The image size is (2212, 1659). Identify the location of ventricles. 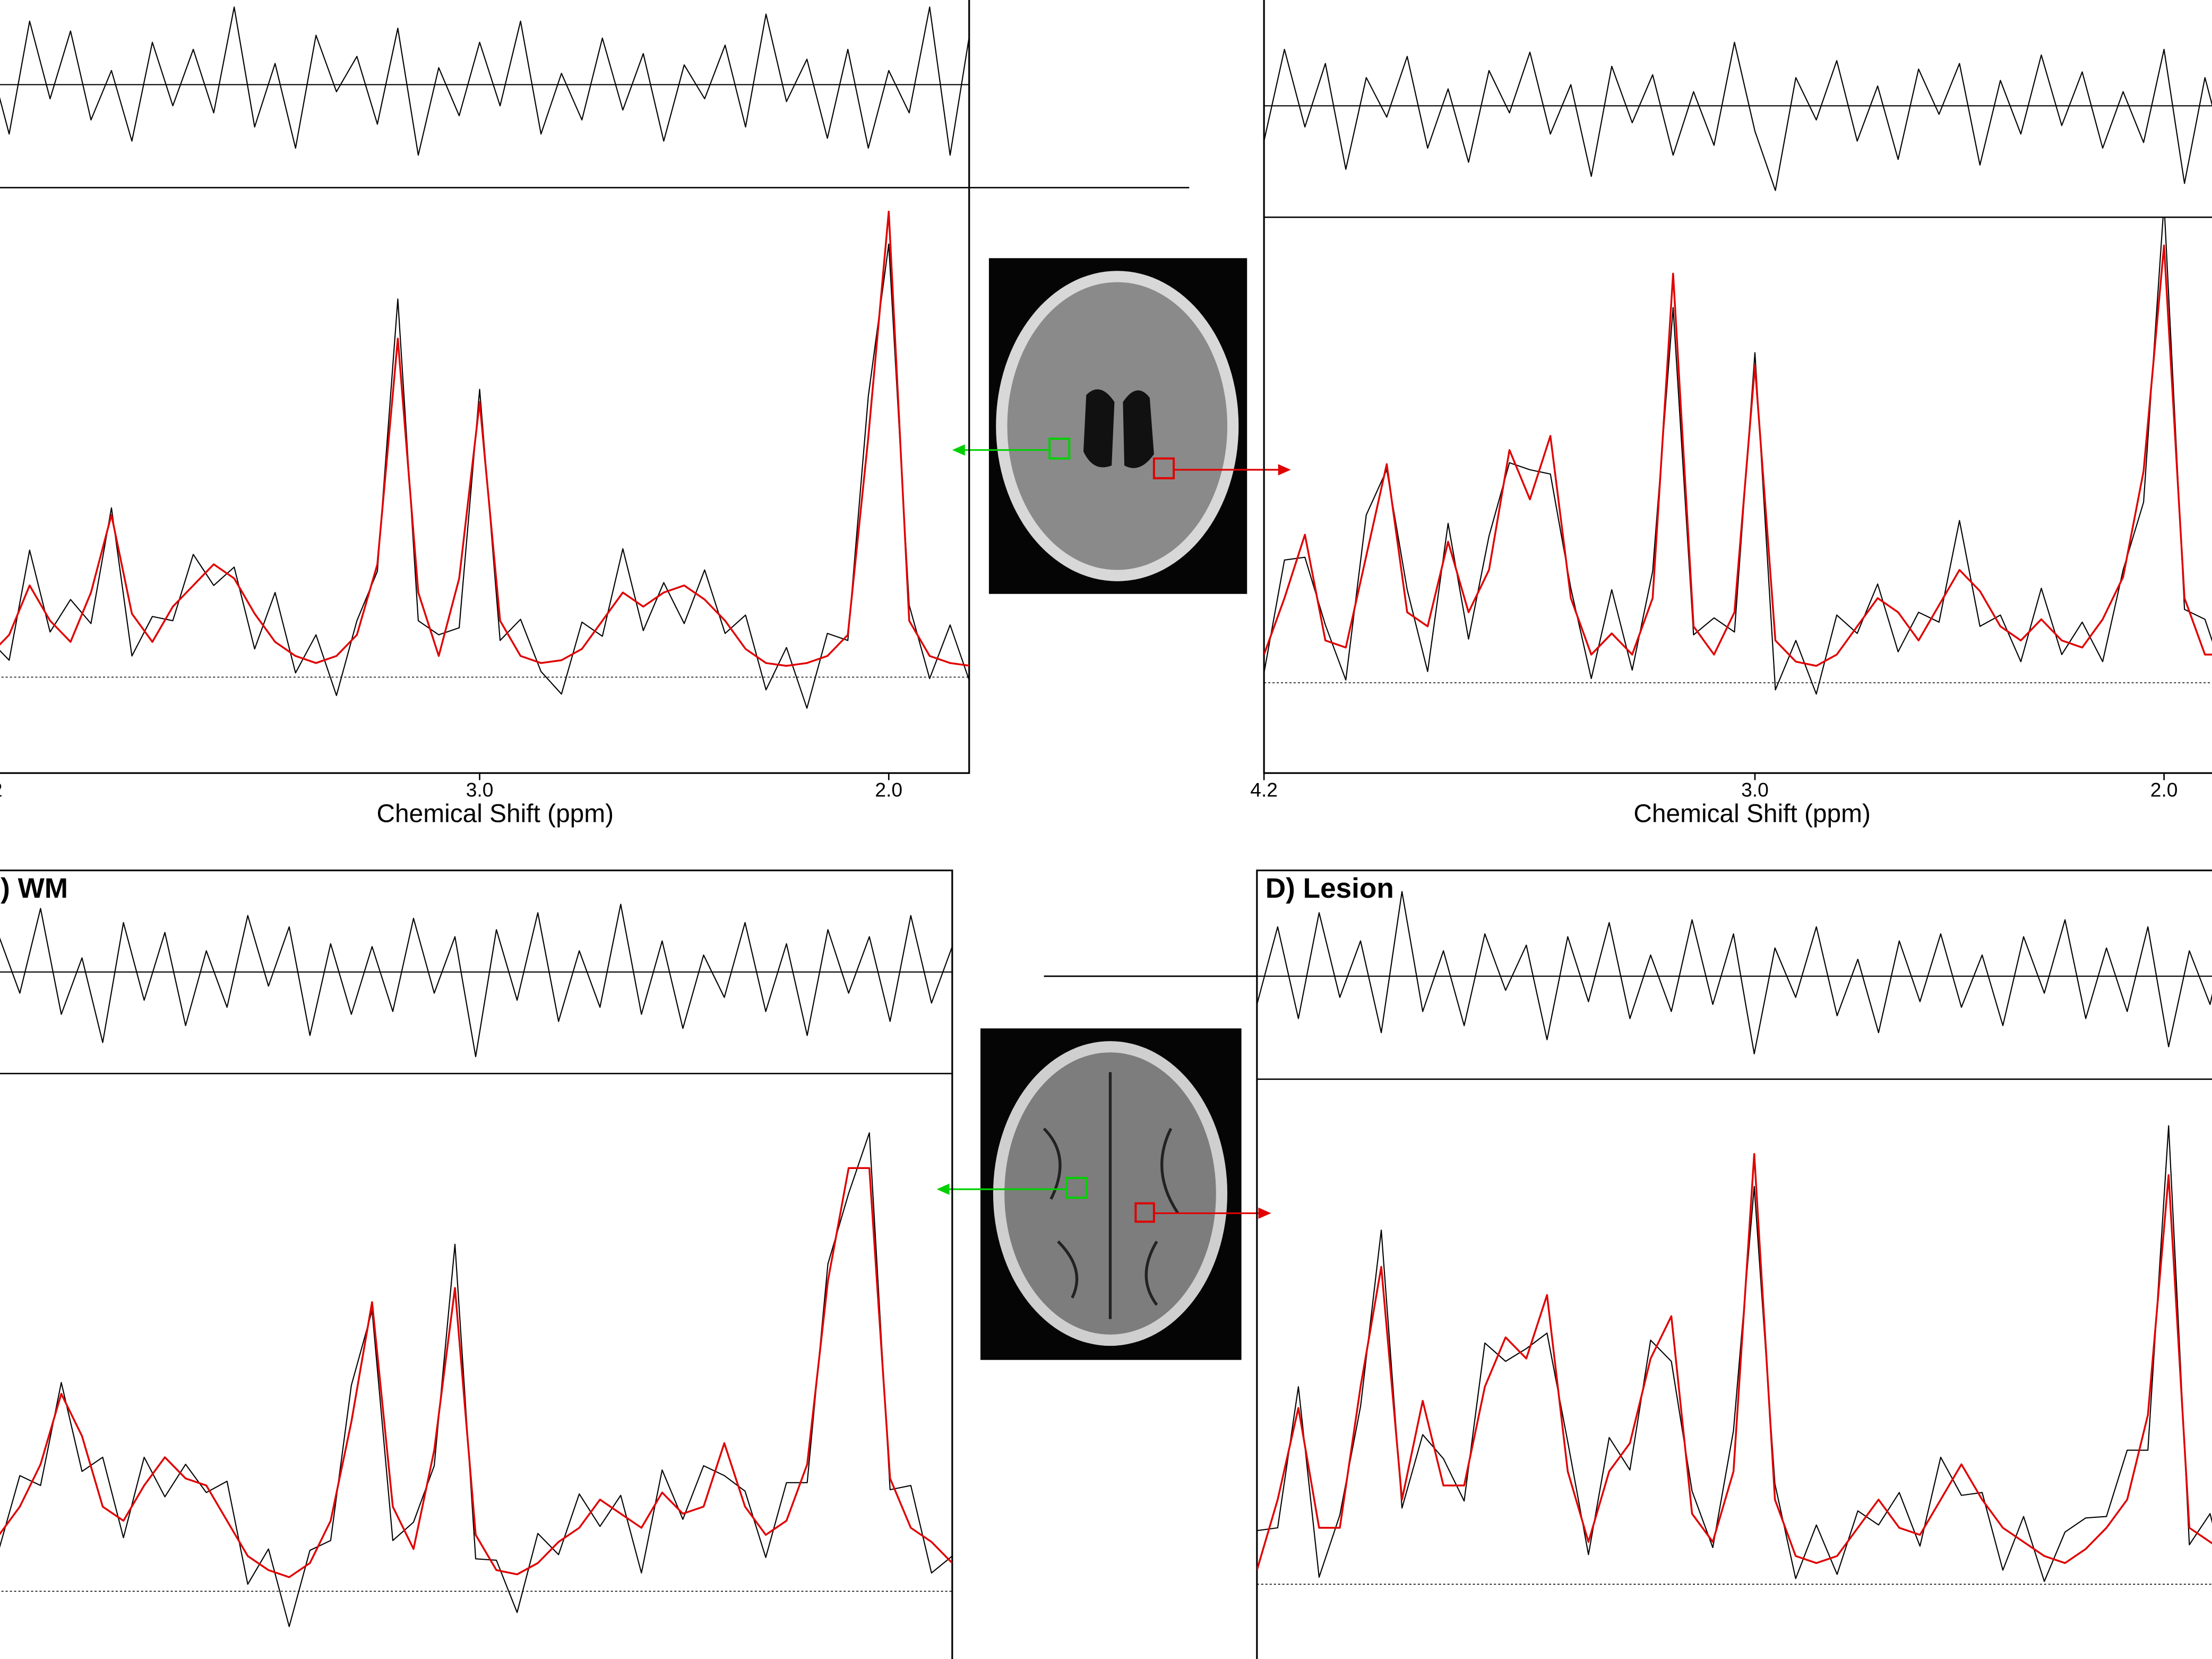
(1119, 428).